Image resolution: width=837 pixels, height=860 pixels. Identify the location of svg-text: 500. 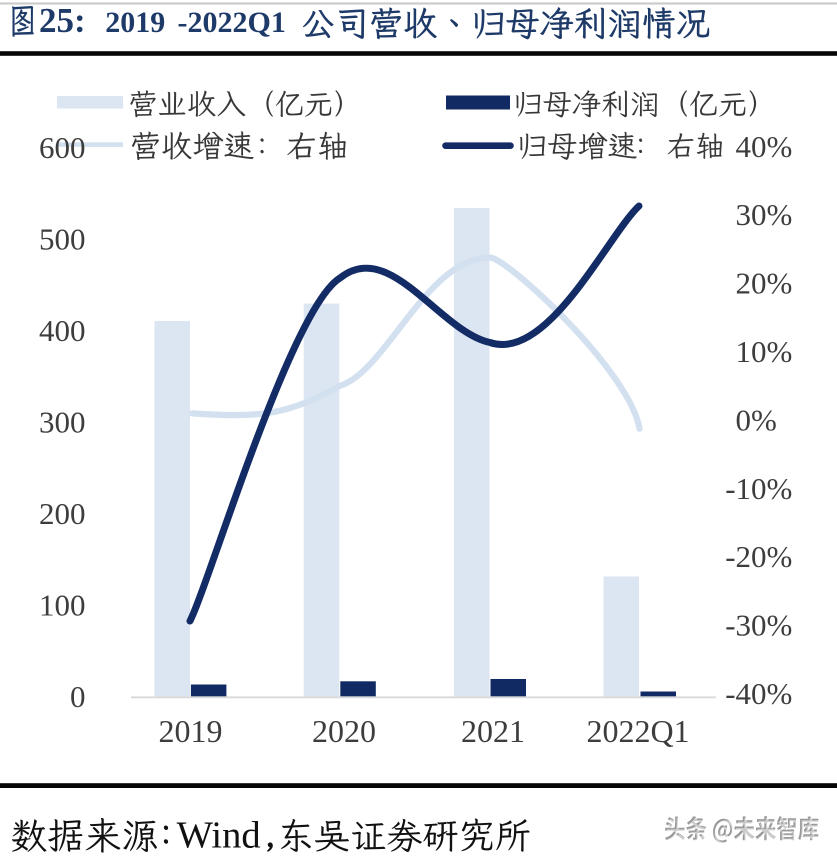
(62, 238).